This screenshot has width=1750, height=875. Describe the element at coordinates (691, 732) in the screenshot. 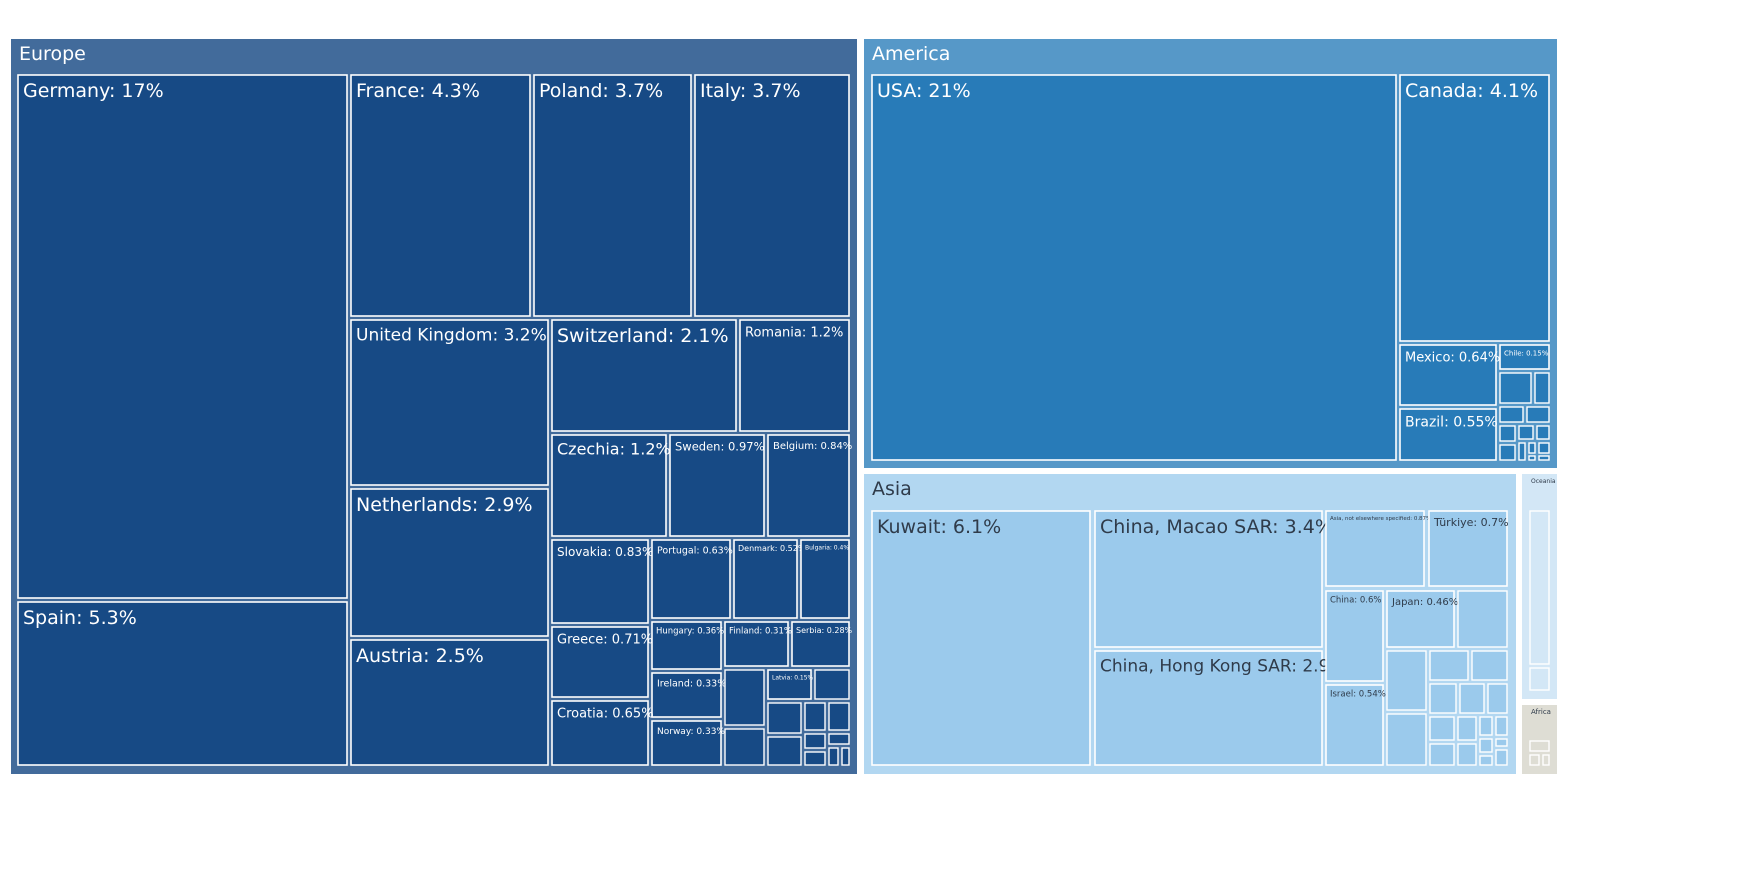

I see `leaf-label-norway-0-33: Norway: 0.33%` at that location.